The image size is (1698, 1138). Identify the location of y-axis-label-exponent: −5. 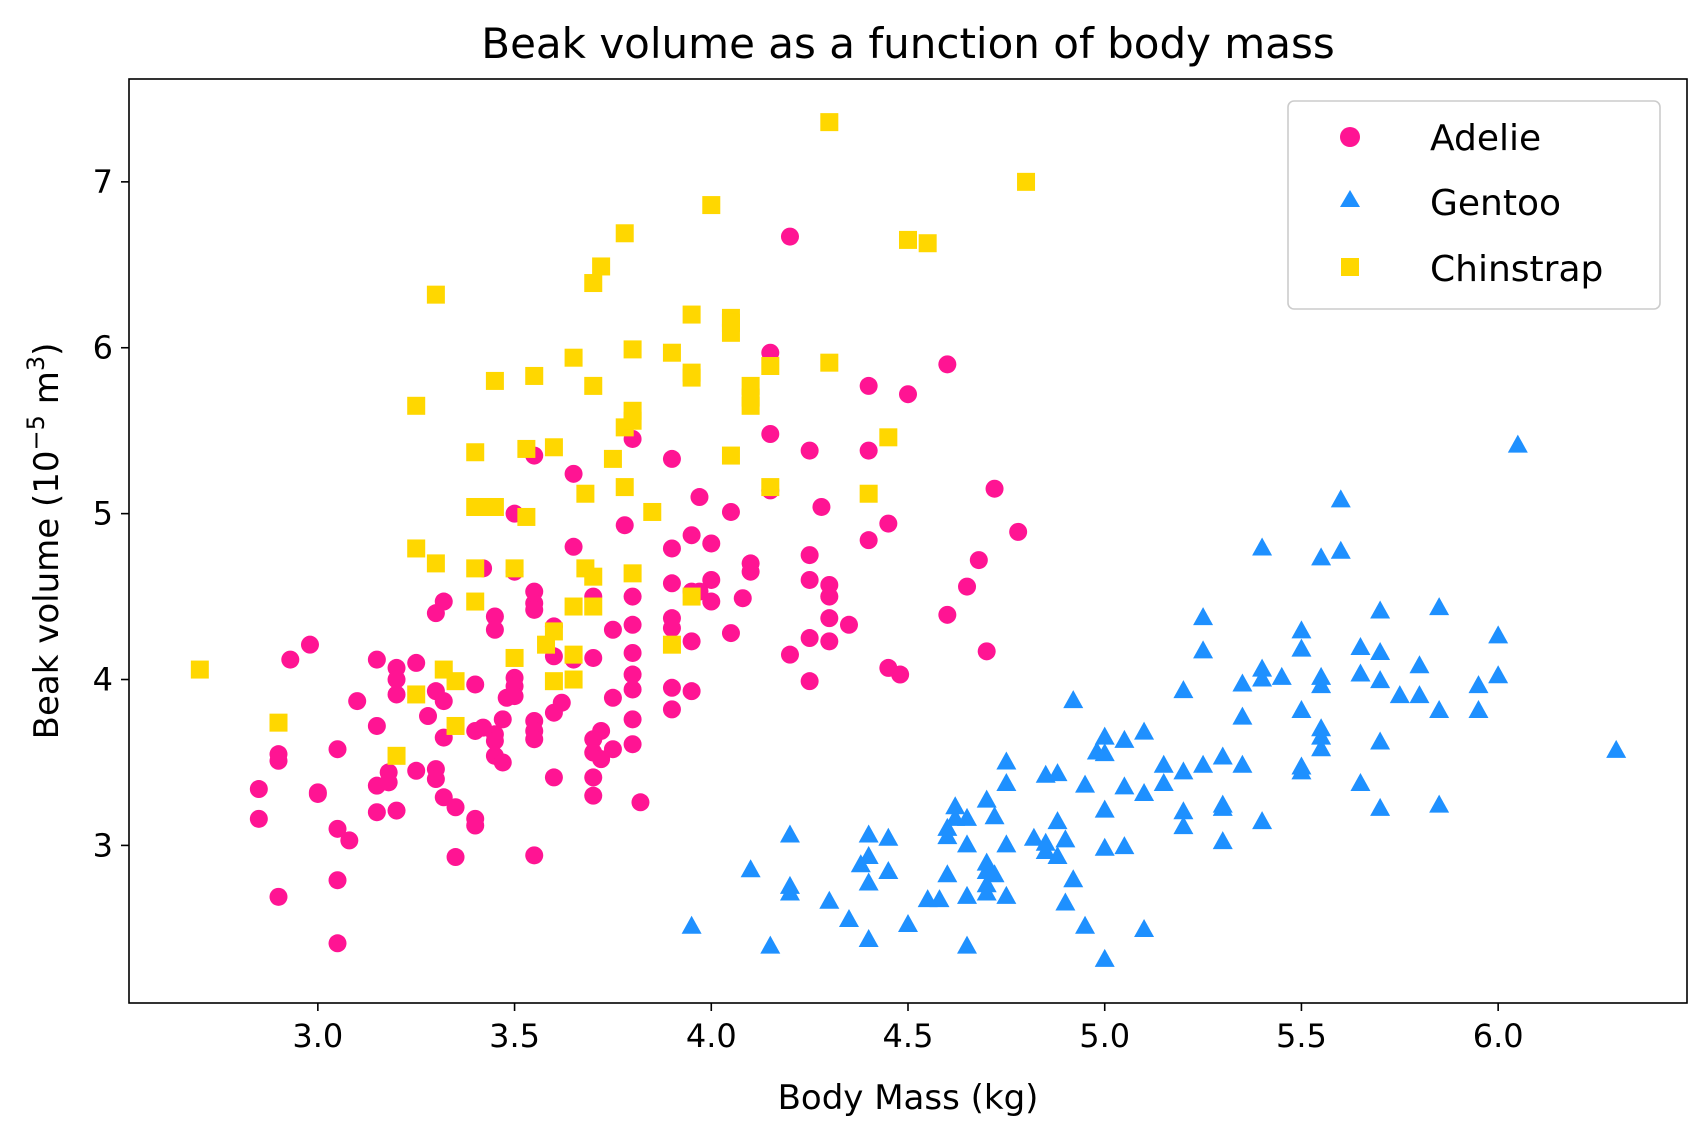
(36, 432).